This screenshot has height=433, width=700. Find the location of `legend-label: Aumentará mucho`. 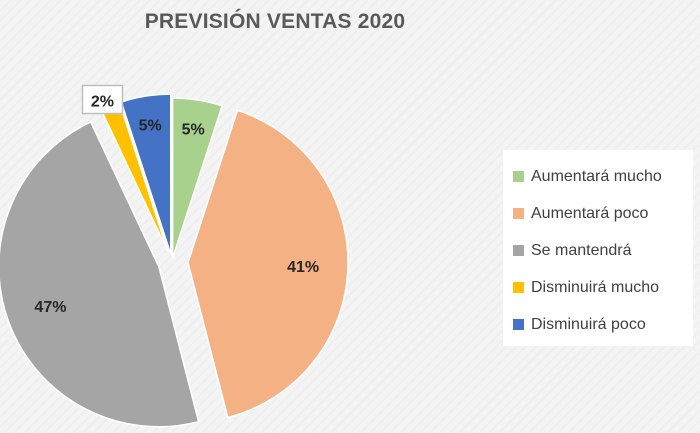

legend-label: Aumentará mucho is located at coordinates (596, 176).